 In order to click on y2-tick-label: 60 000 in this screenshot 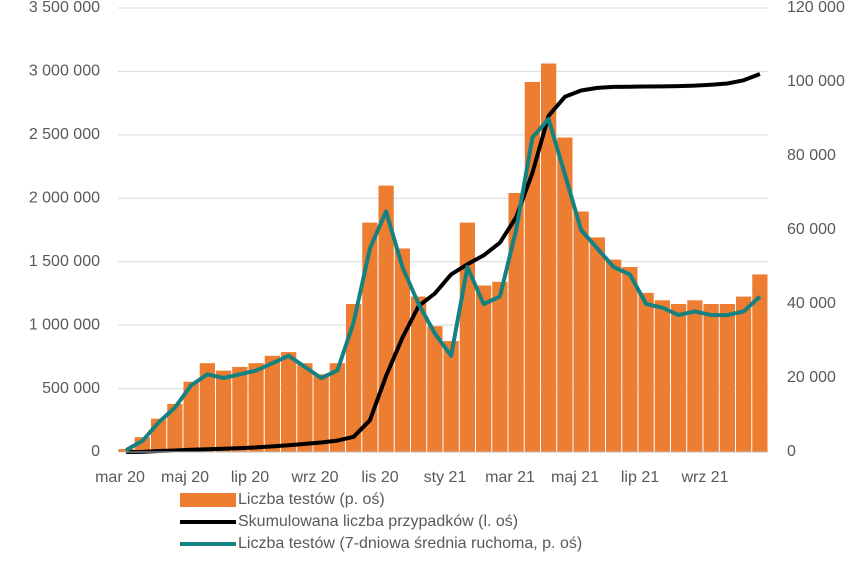, I will do `click(811, 229)`.